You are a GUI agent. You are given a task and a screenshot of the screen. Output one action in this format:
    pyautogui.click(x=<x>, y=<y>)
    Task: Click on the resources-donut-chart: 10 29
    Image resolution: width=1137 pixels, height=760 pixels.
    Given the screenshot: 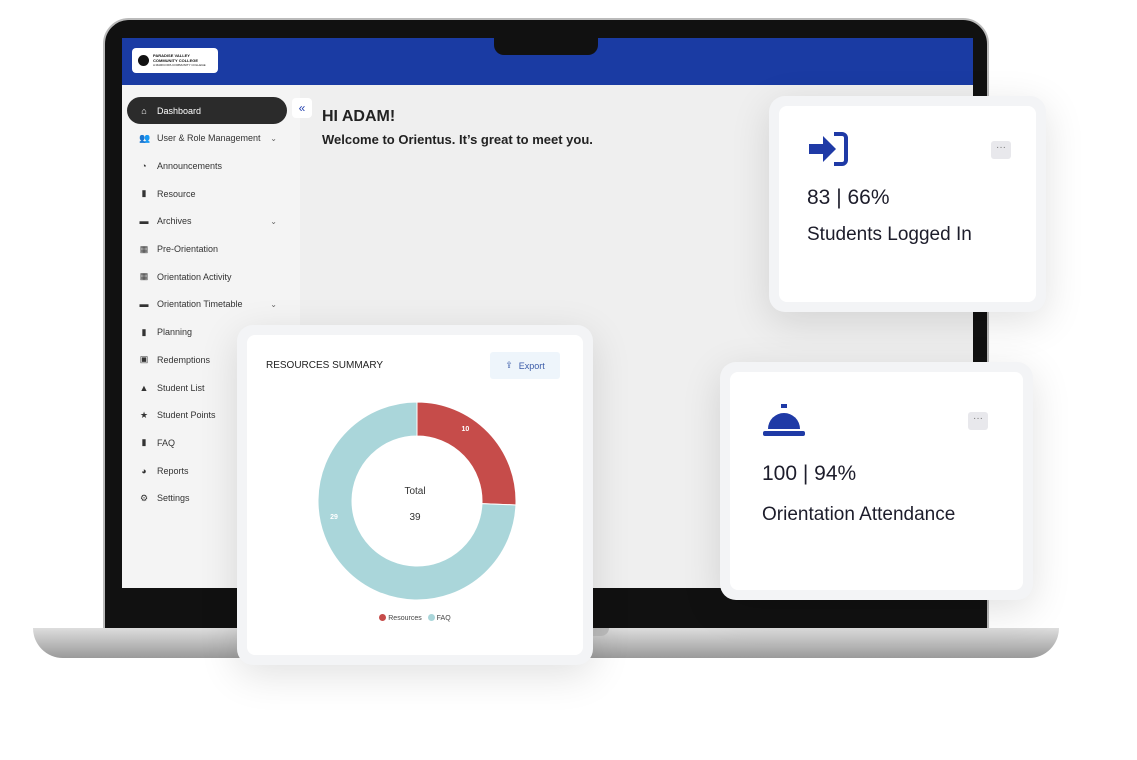 What is the action you would take?
    pyautogui.click(x=417, y=501)
    